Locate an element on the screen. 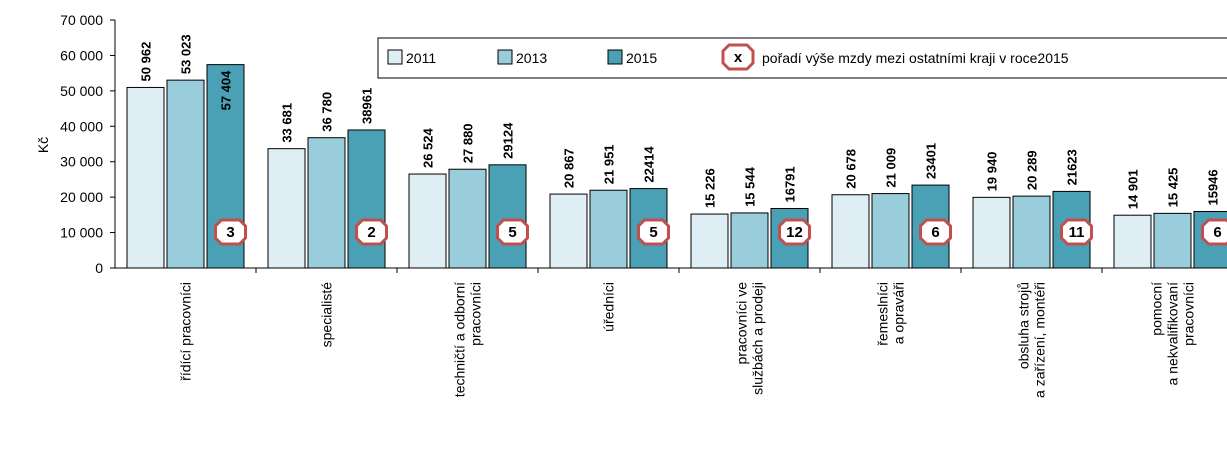 This screenshot has height=459, width=1227. rank-label: 3 is located at coordinates (230, 232).